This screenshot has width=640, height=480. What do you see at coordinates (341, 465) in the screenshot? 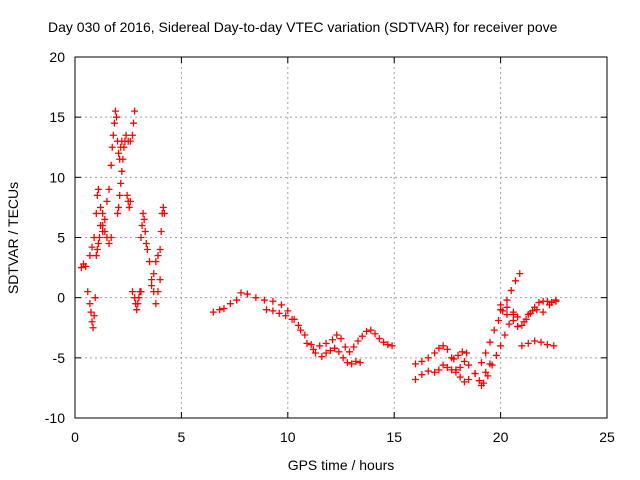
I see `x-axis-label: GPS time / hours` at bounding box center [341, 465].